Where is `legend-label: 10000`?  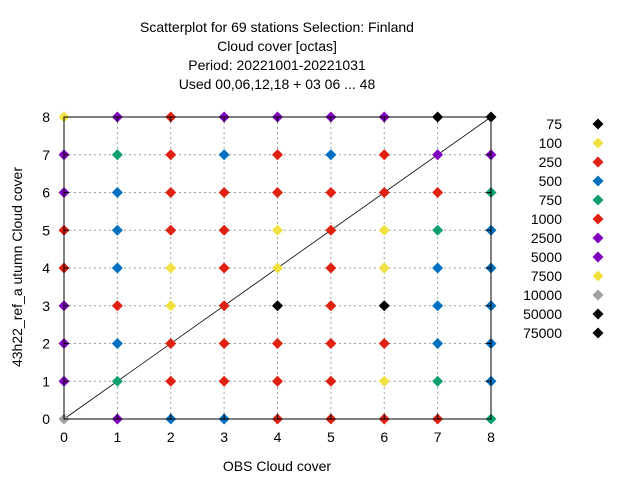
legend-label: 10000 is located at coordinates (542, 295).